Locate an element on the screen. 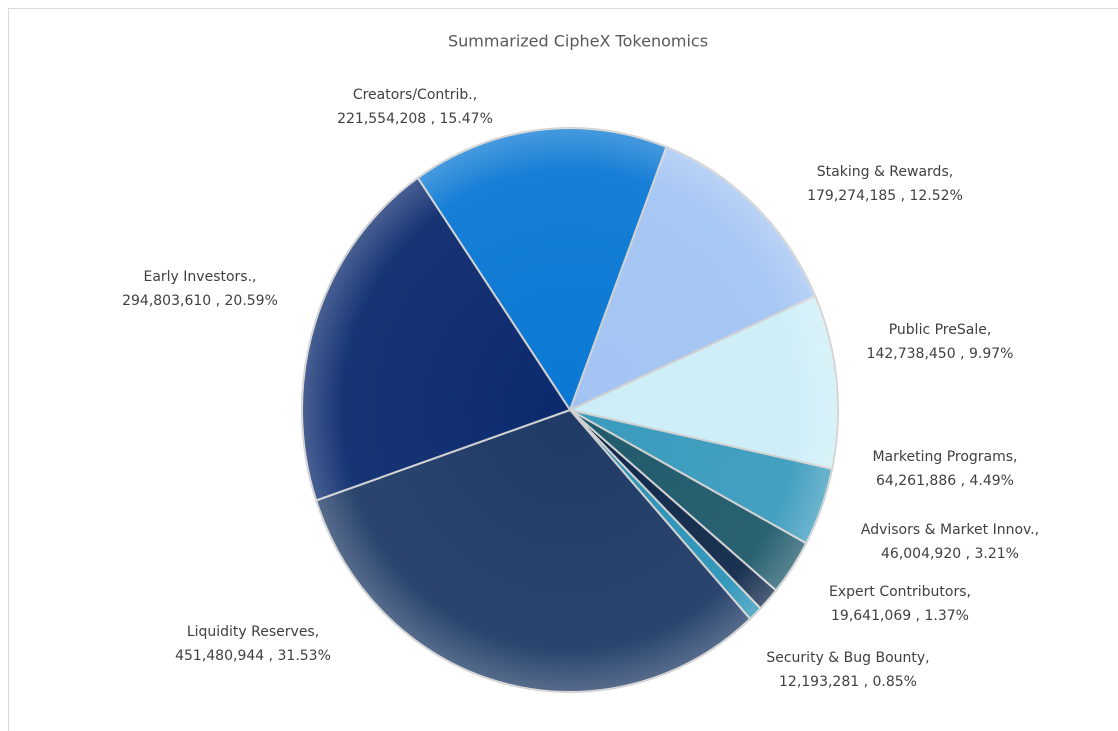 This screenshot has height=731, width=1118. slice-label-value: 179,274,185 , 12.52% is located at coordinates (885, 196).